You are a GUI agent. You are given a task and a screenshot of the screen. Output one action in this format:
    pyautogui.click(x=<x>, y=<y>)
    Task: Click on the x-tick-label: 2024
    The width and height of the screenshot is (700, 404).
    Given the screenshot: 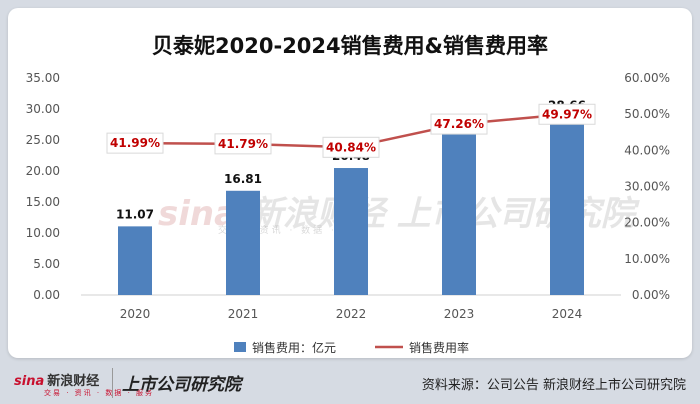 What is the action you would take?
    pyautogui.click(x=567, y=314)
    